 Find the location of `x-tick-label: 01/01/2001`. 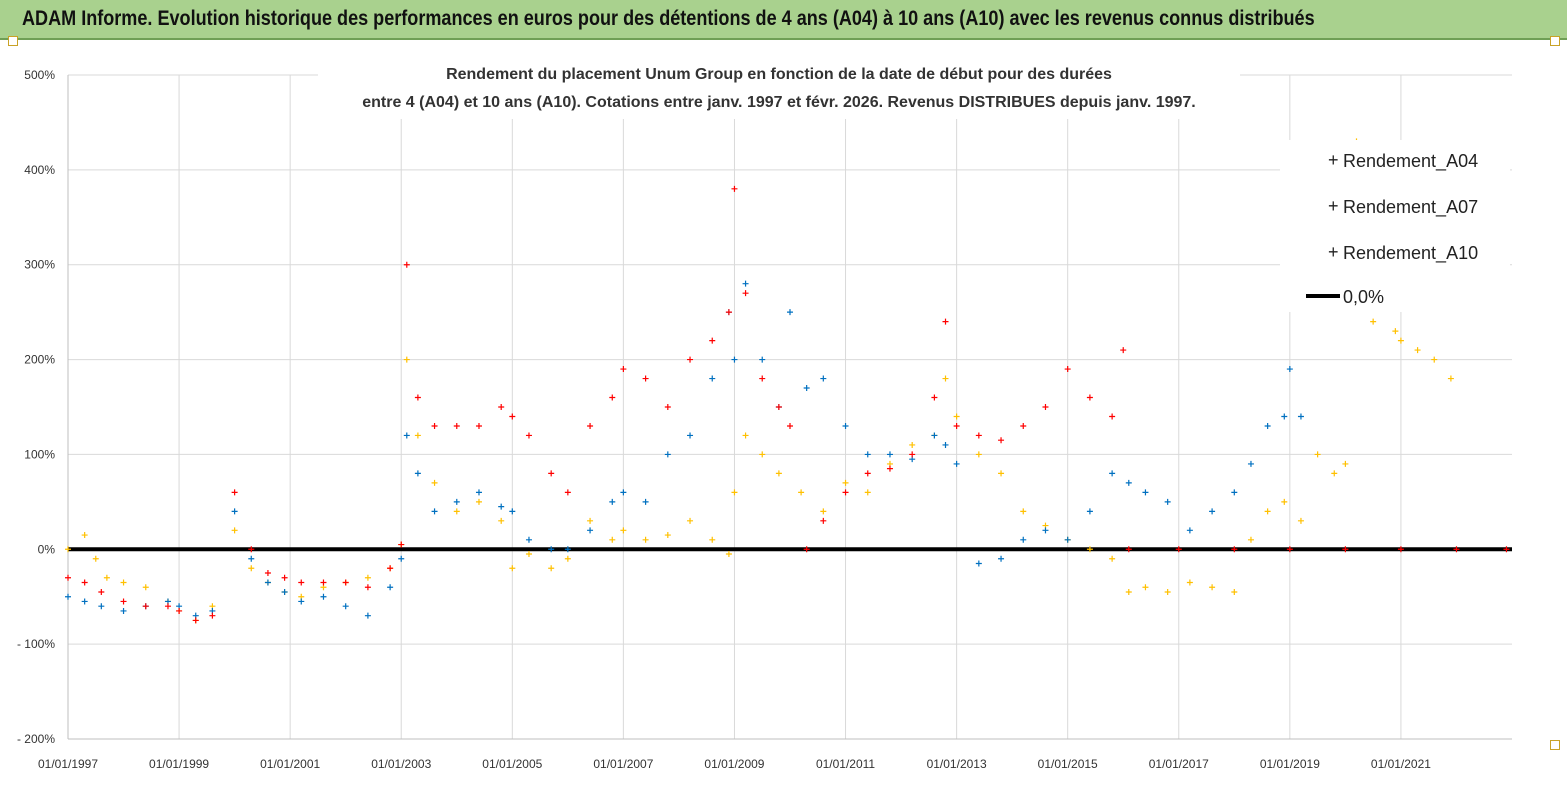

x-tick-label: 01/01/2001 is located at coordinates (290, 764).